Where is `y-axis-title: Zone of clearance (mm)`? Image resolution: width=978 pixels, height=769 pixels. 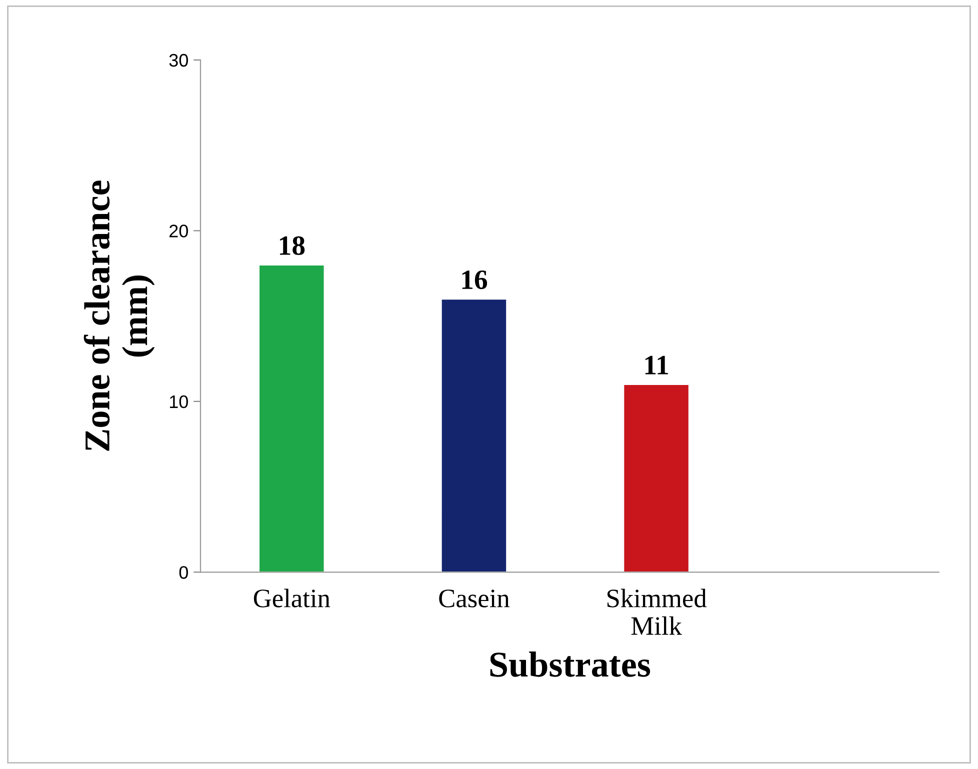
y-axis-title: Zone of clearance (mm) is located at coordinates (119, 315).